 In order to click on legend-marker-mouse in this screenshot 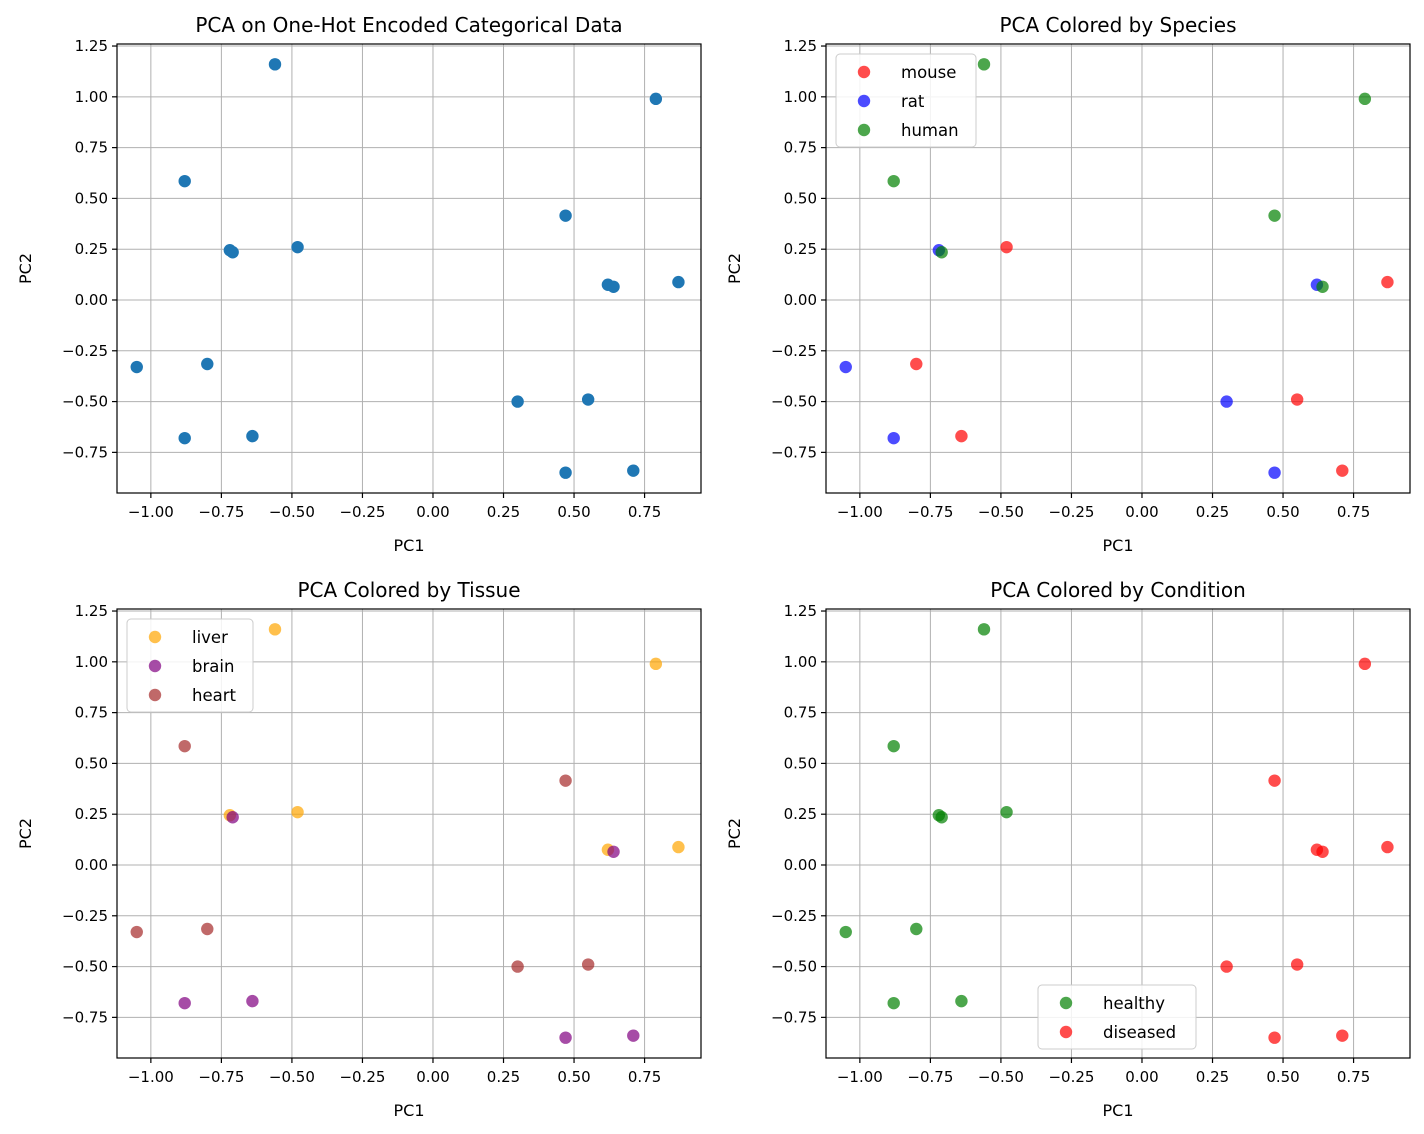, I will do `click(864, 72)`.